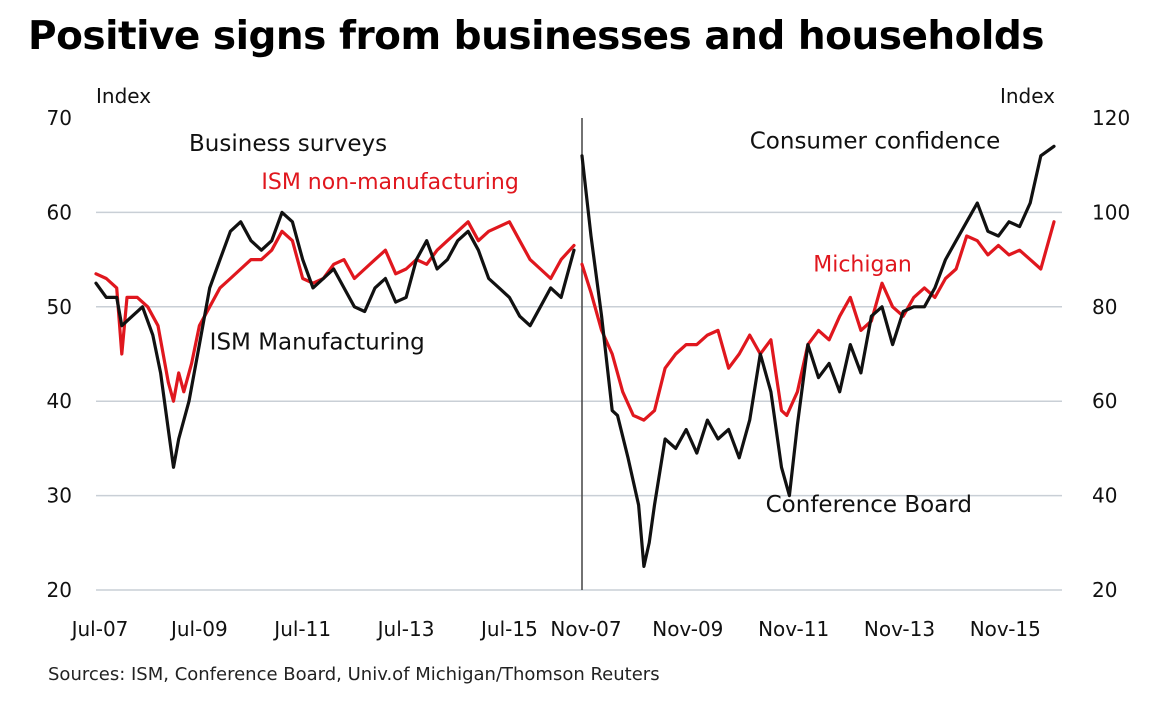 The image size is (1160, 704). Describe the element at coordinates (1111, 212) in the screenshot. I see `y-tick-label: 100` at that location.